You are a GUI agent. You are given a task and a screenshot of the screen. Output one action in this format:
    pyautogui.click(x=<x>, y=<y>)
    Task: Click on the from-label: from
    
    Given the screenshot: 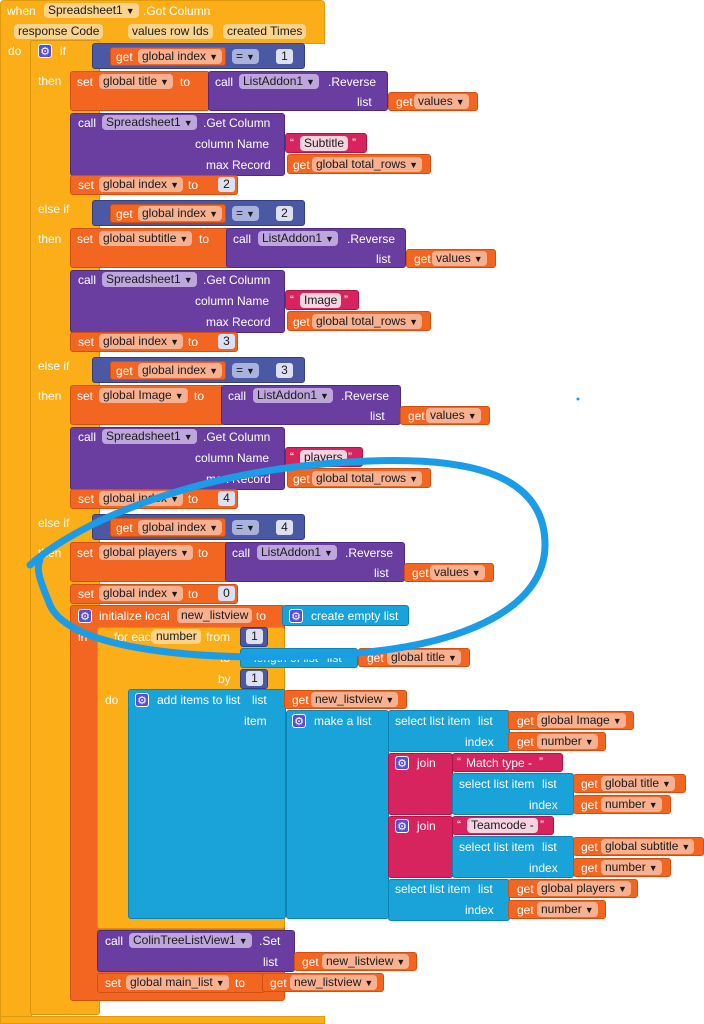 What is the action you would take?
    pyautogui.click(x=218, y=637)
    